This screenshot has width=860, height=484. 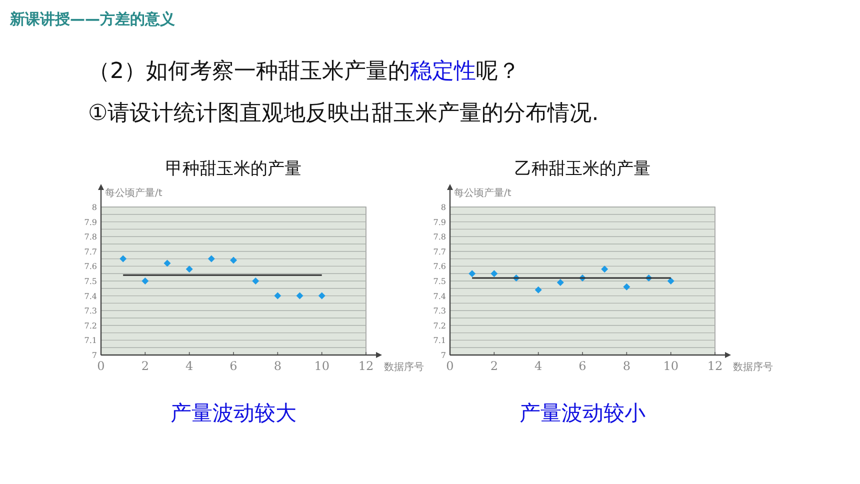 What do you see at coordinates (583, 413) in the screenshot?
I see `text: 产量波动较小` at bounding box center [583, 413].